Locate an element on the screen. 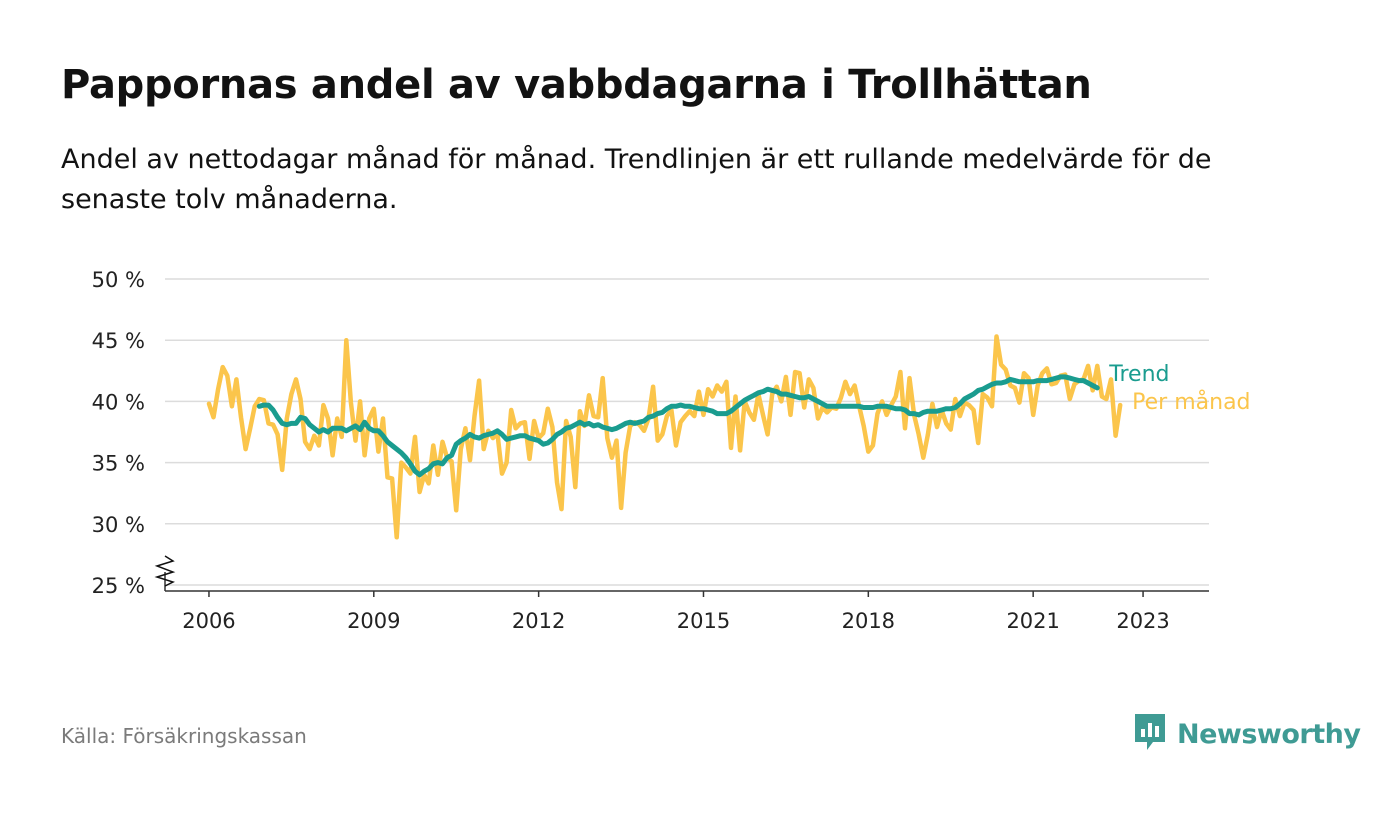 This screenshot has height=813, width=1400. y-tick-label: 50 % is located at coordinates (118, 280).